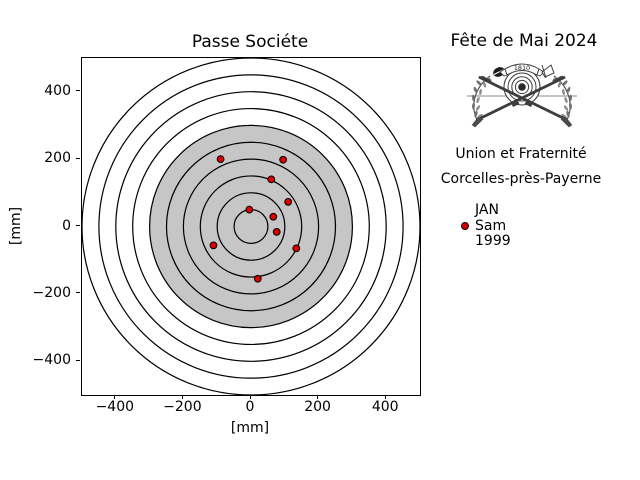 This screenshot has height=480, width=640. What do you see at coordinates (548, 71) in the screenshot?
I see `pennant-icon` at bounding box center [548, 71].